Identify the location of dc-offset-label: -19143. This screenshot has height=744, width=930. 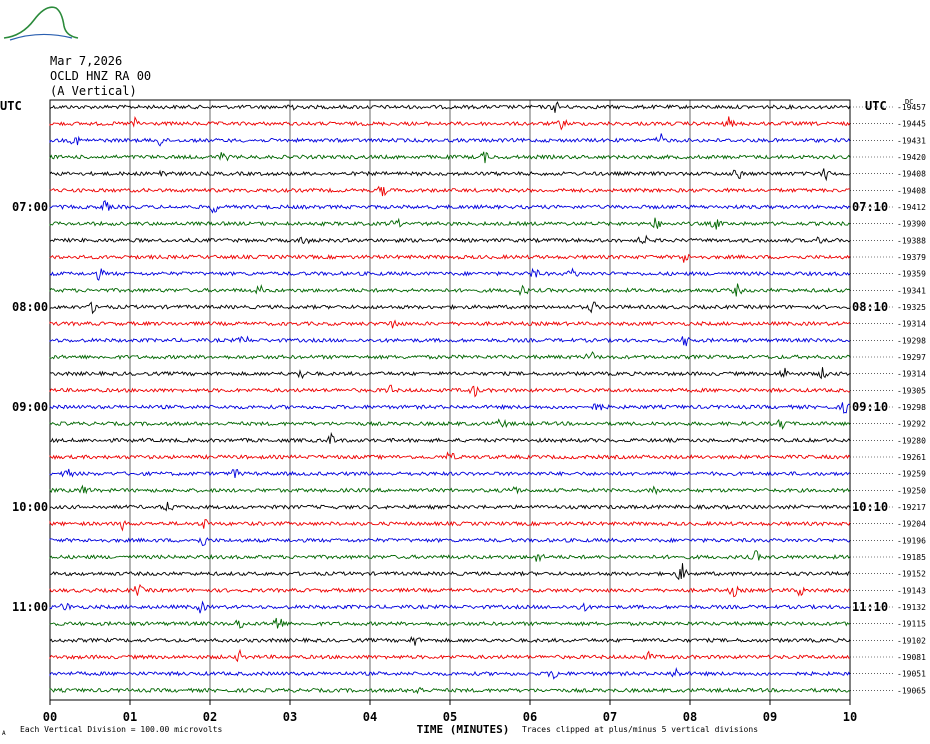
(911, 590).